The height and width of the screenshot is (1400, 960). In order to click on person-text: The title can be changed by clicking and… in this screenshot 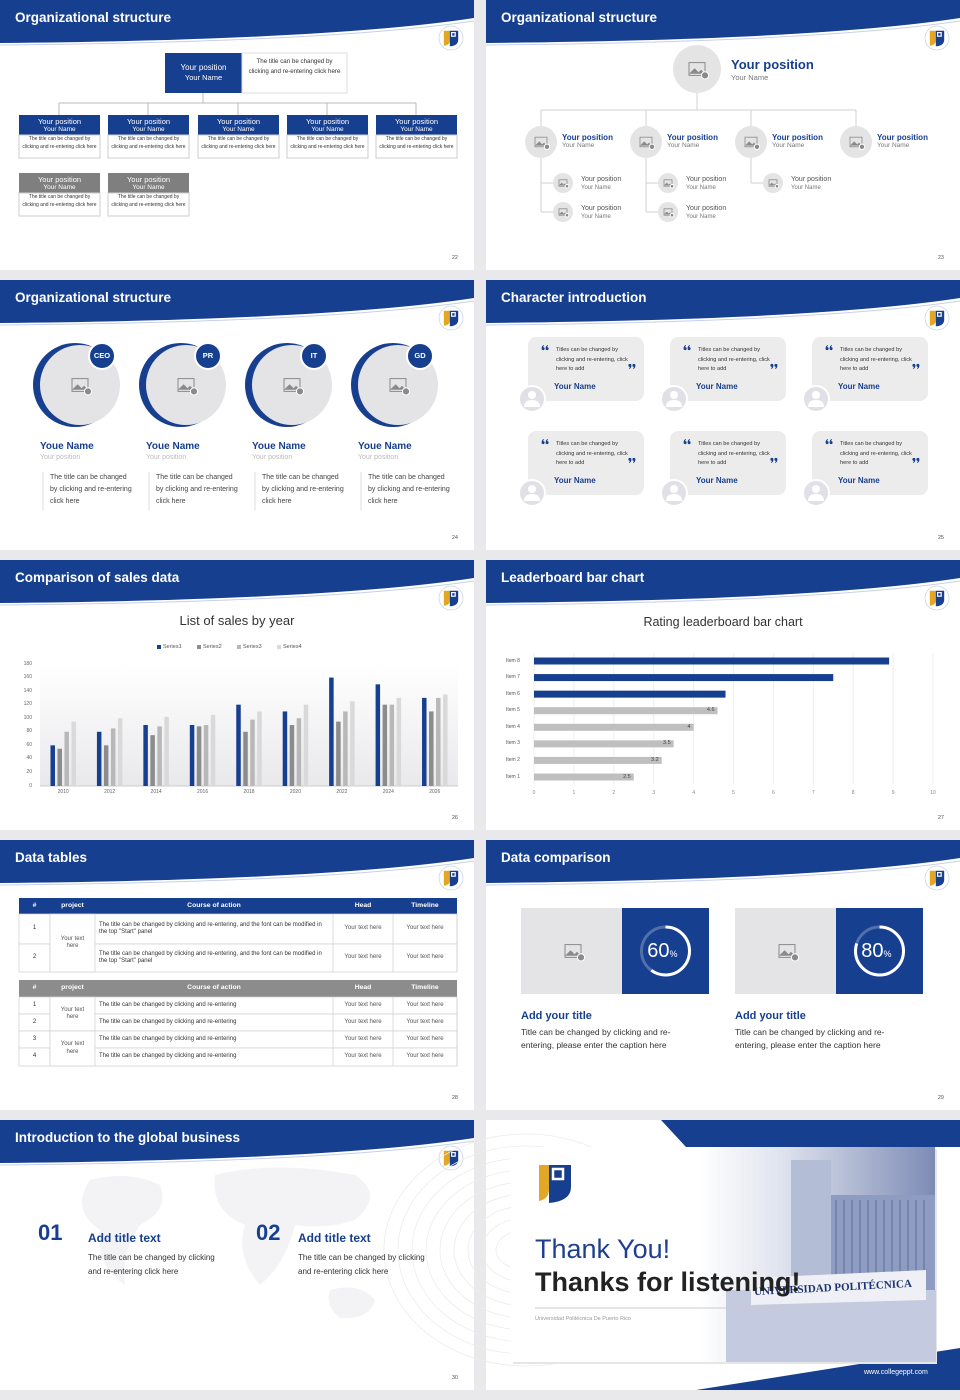, I will do `click(409, 489)`.